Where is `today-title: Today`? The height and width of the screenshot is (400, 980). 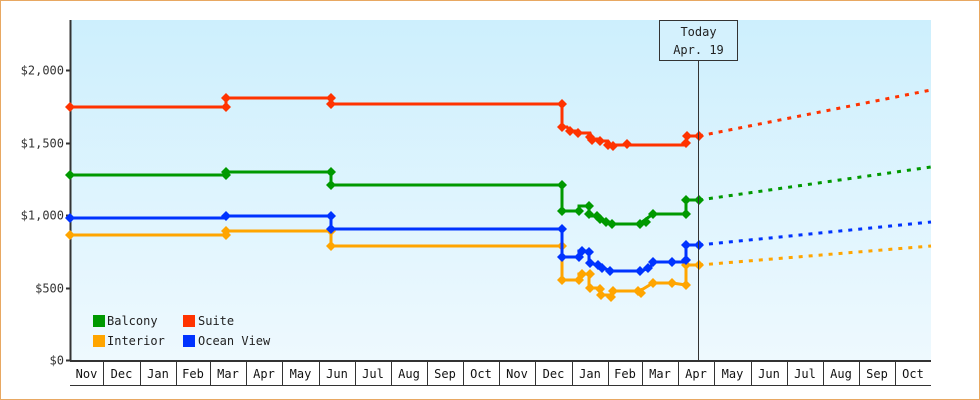 today-title: Today is located at coordinates (698, 32).